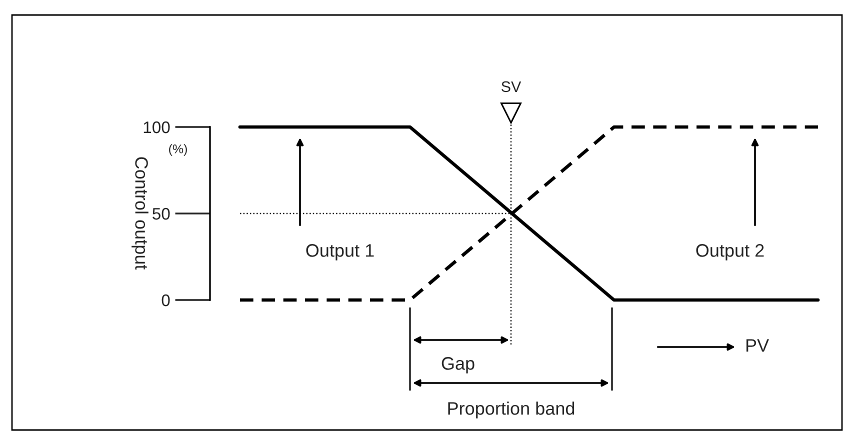  What do you see at coordinates (340, 252) in the screenshot?
I see `annotation: Output 1` at bounding box center [340, 252].